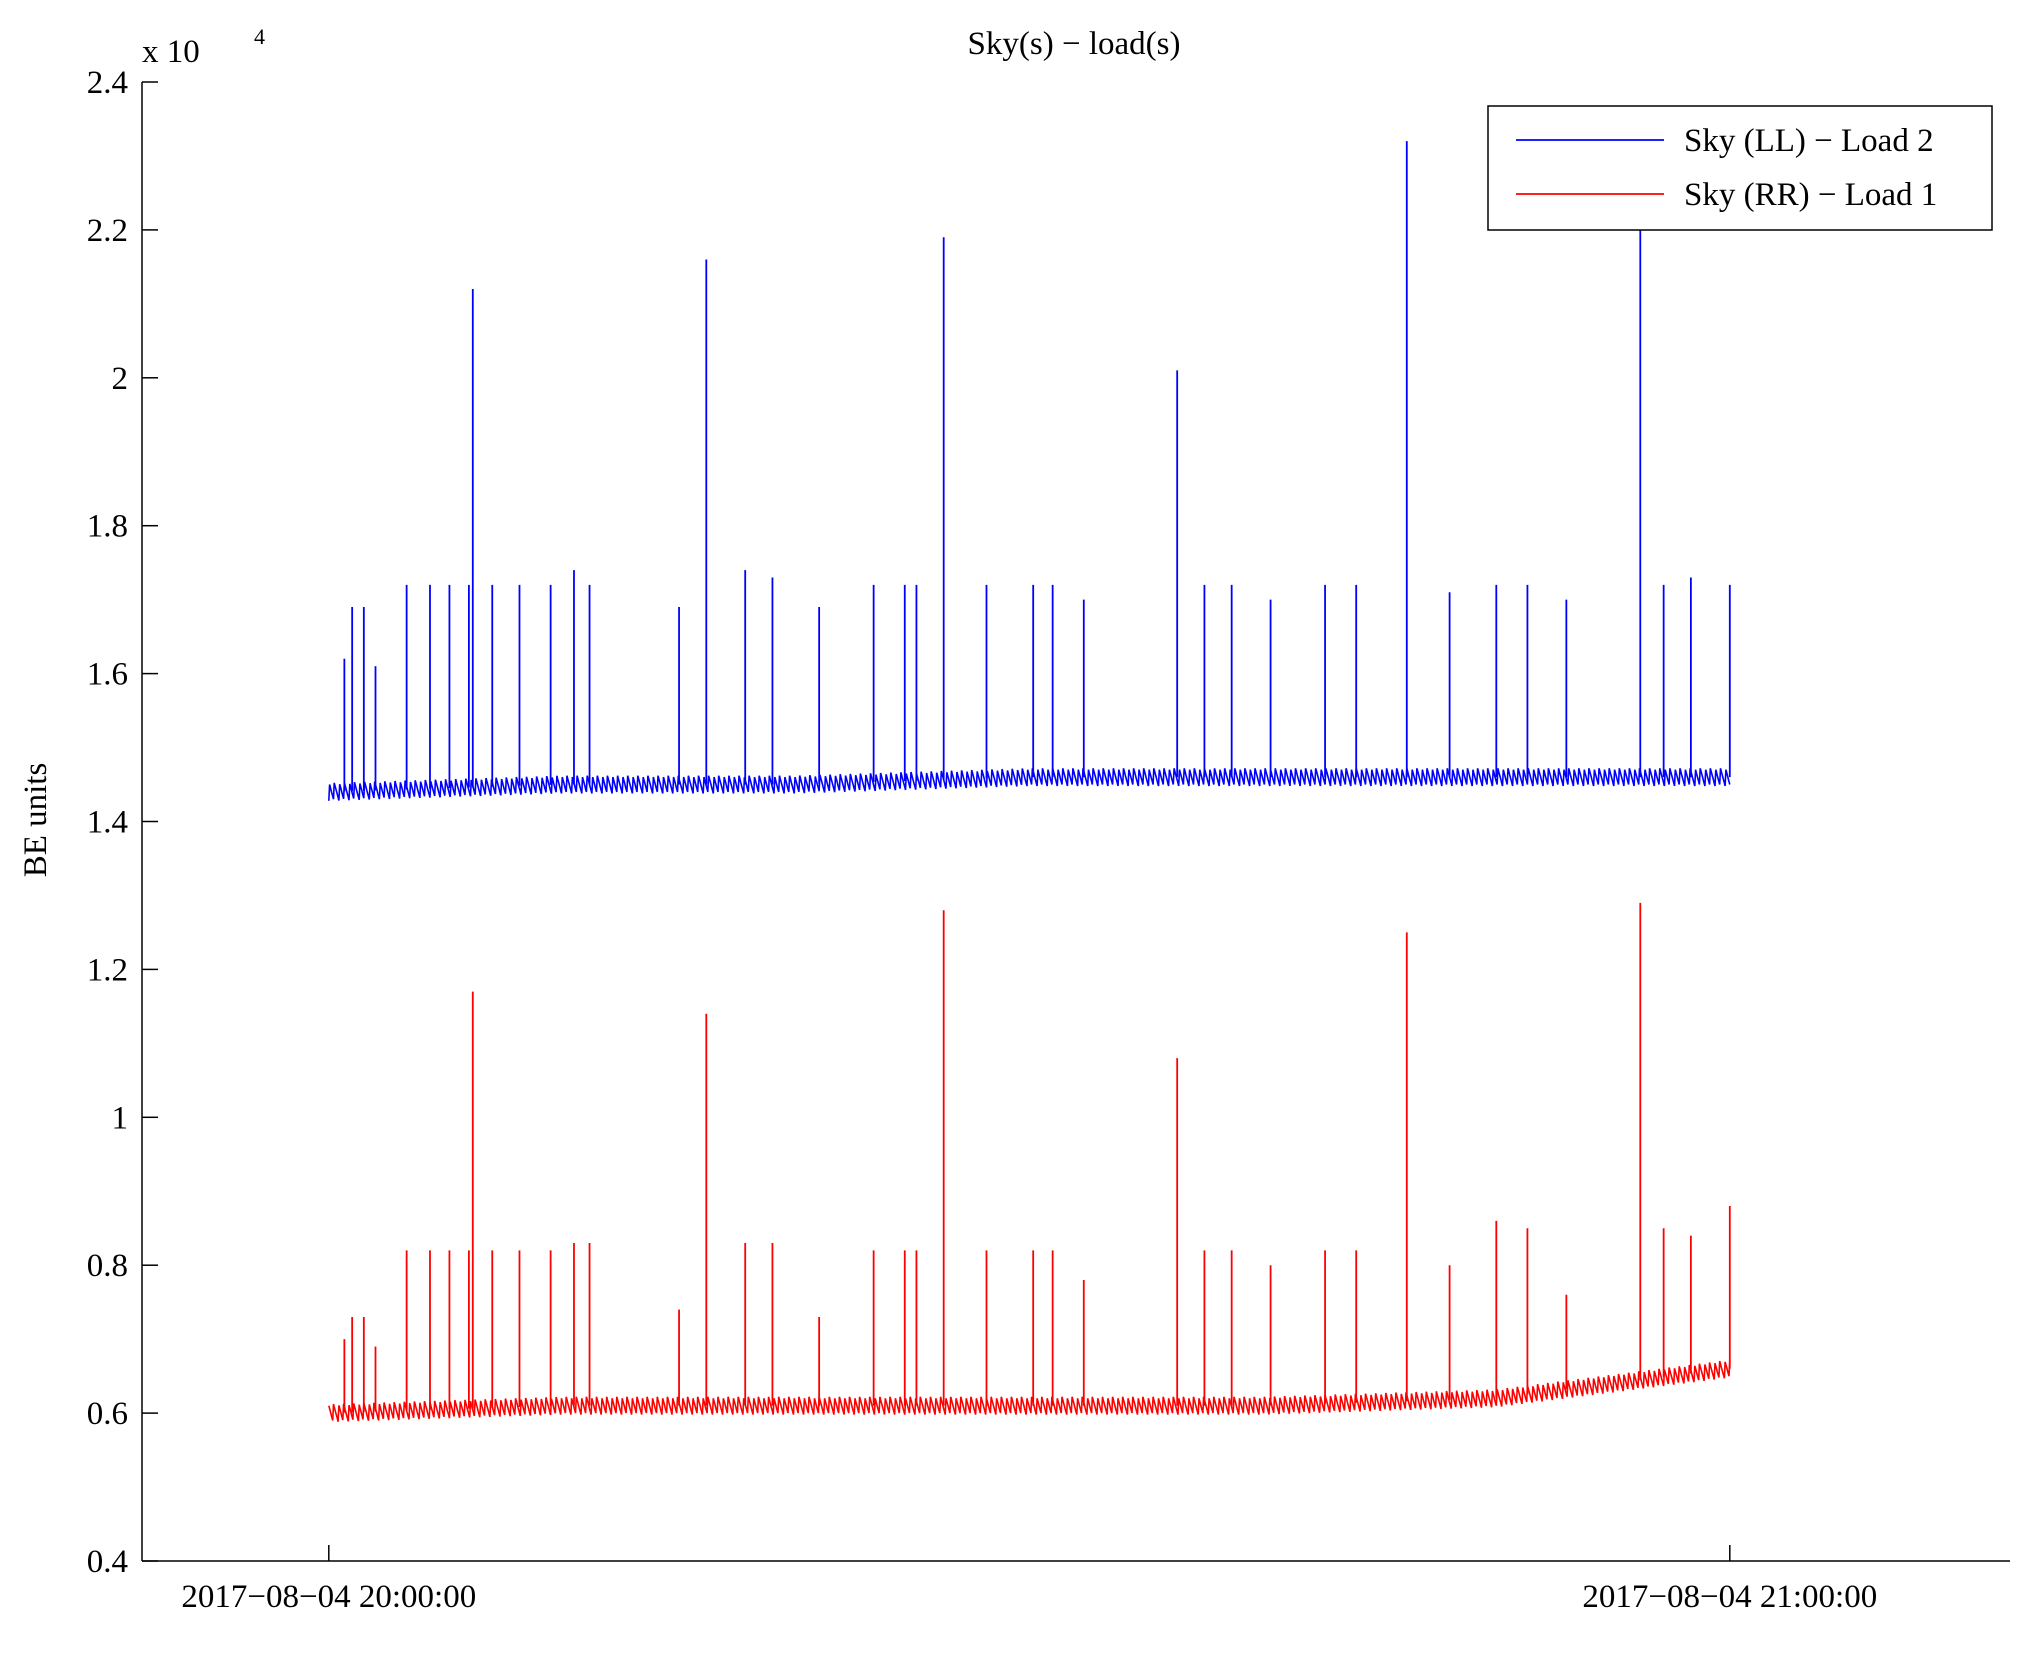  Describe the element at coordinates (171, 52) in the screenshot. I see `y-axis-exponent: x 10` at that location.